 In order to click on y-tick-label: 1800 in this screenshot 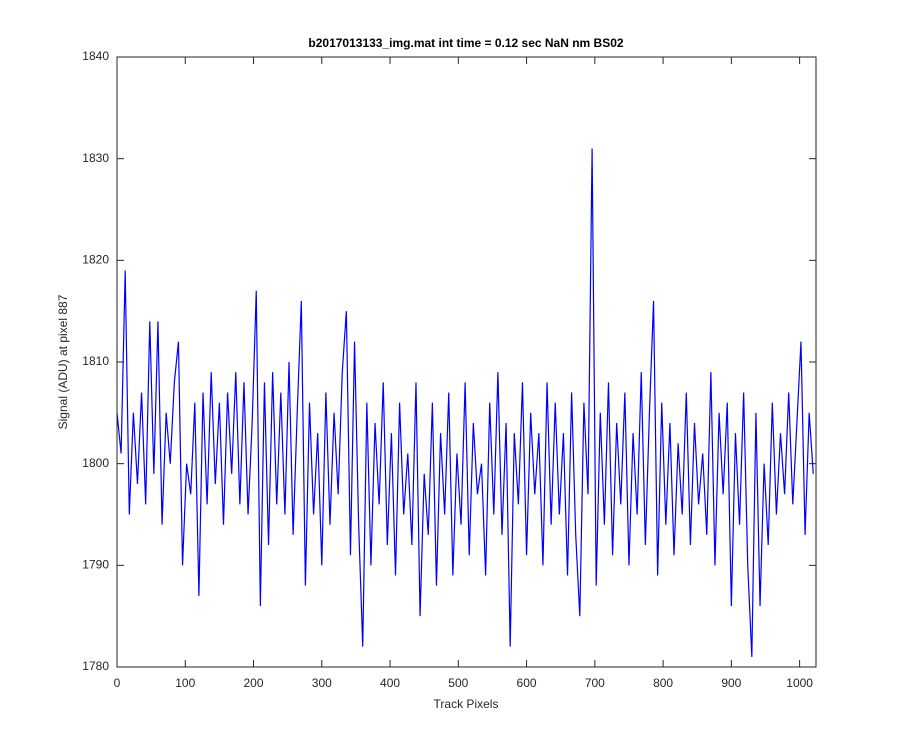, I will do `click(95, 463)`.